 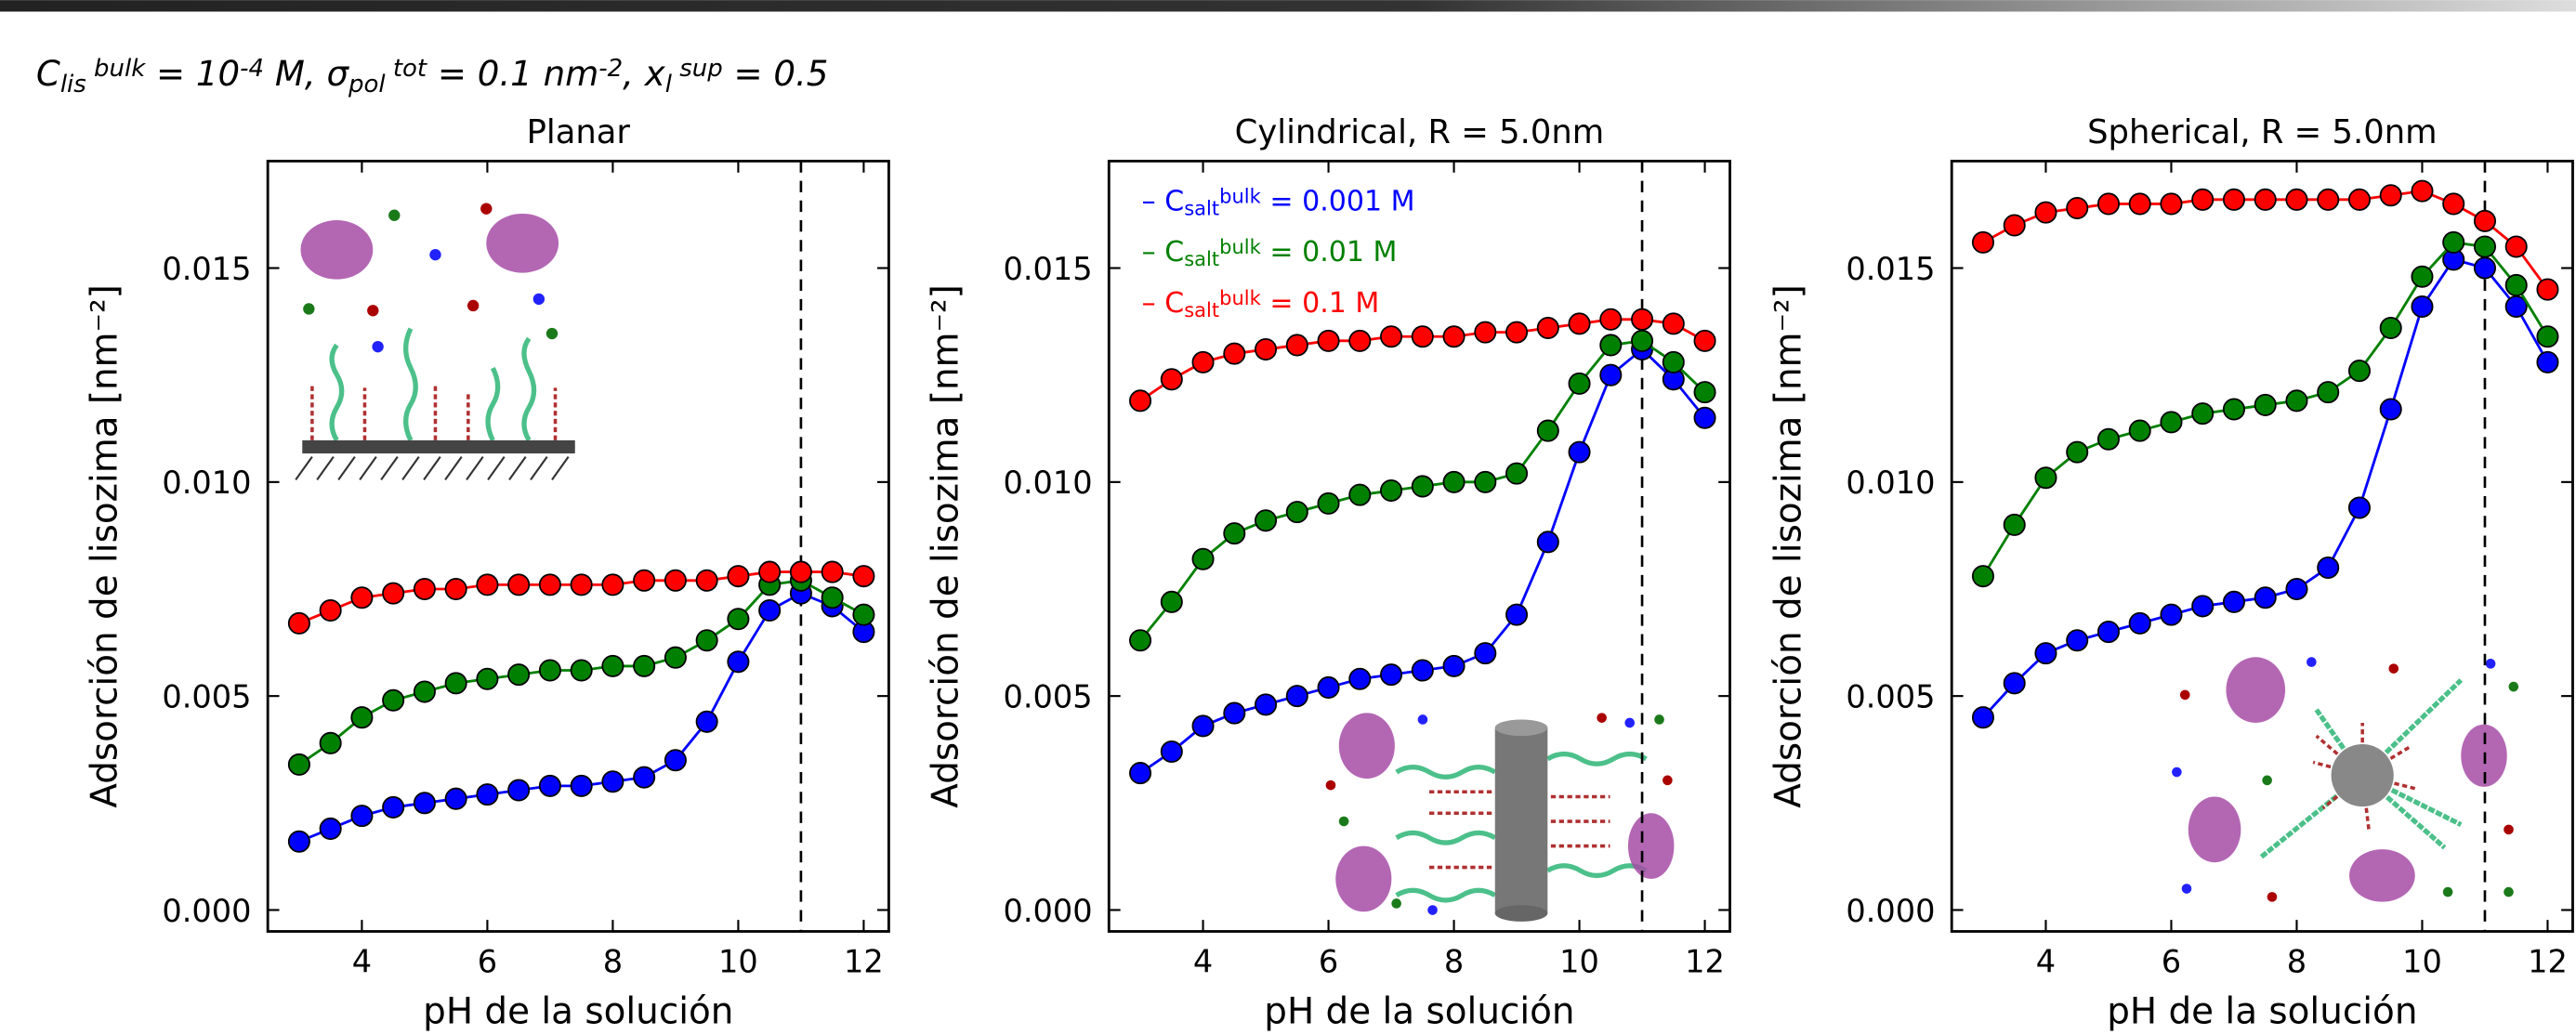 I want to click on y-tick-label: 0.010, so click(x=206, y=483).